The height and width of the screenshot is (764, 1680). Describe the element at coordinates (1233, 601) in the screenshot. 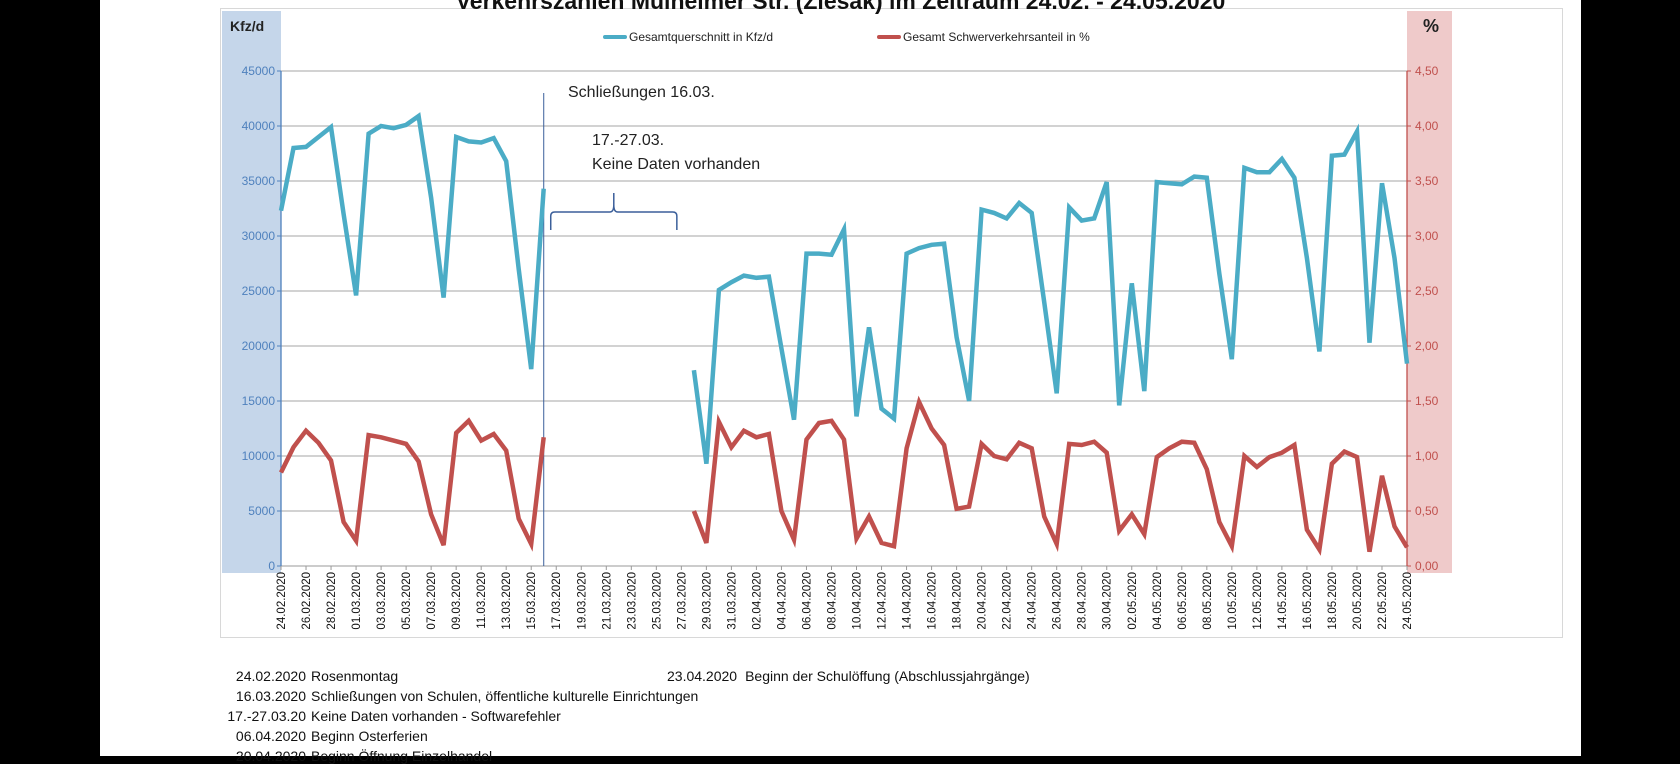

I see `x-tick-label: 10.05.2020` at that location.